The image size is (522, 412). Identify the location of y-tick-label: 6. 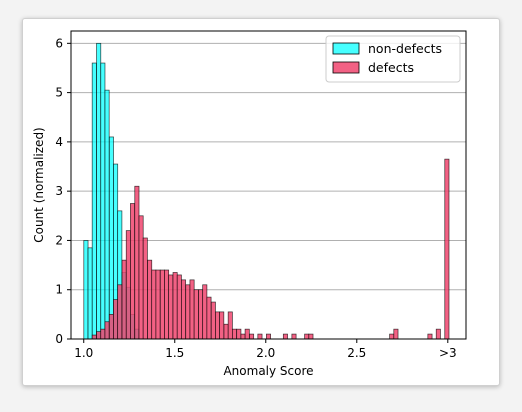
(59, 43).